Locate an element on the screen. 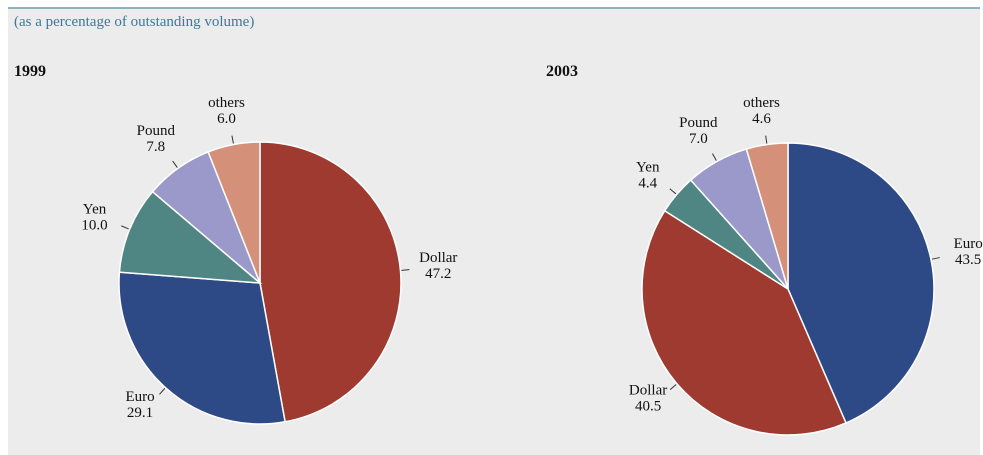 The width and height of the screenshot is (983, 455). slice-value-label: 43.5 is located at coordinates (968, 260).